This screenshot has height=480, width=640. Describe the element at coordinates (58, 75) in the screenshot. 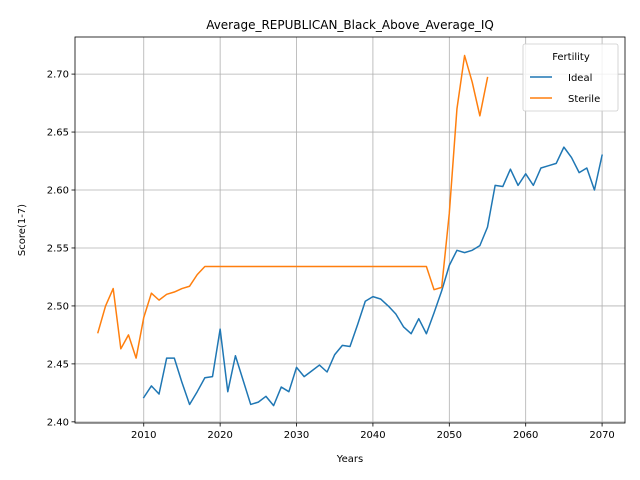

I see `y-tick-label: 2.70` at that location.